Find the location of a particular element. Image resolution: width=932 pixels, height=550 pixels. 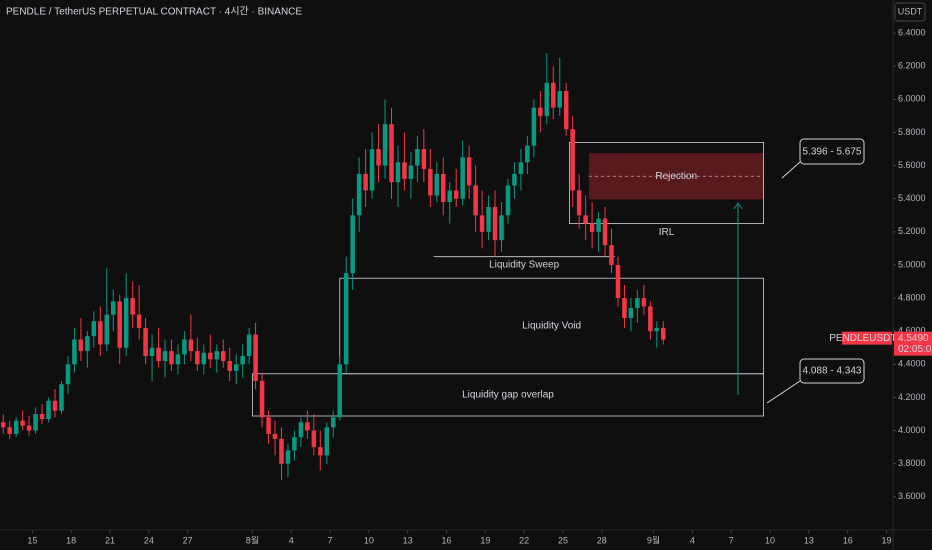

x-tick-label: 27 is located at coordinates (188, 540).